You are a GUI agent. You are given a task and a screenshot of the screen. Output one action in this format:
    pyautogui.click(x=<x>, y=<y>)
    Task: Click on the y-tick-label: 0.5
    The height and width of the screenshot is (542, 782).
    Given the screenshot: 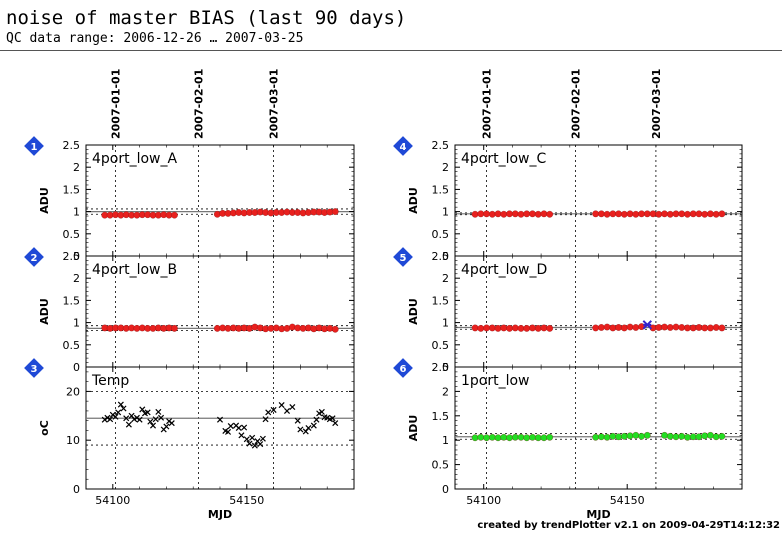 What is the action you would take?
    pyautogui.click(x=441, y=345)
    